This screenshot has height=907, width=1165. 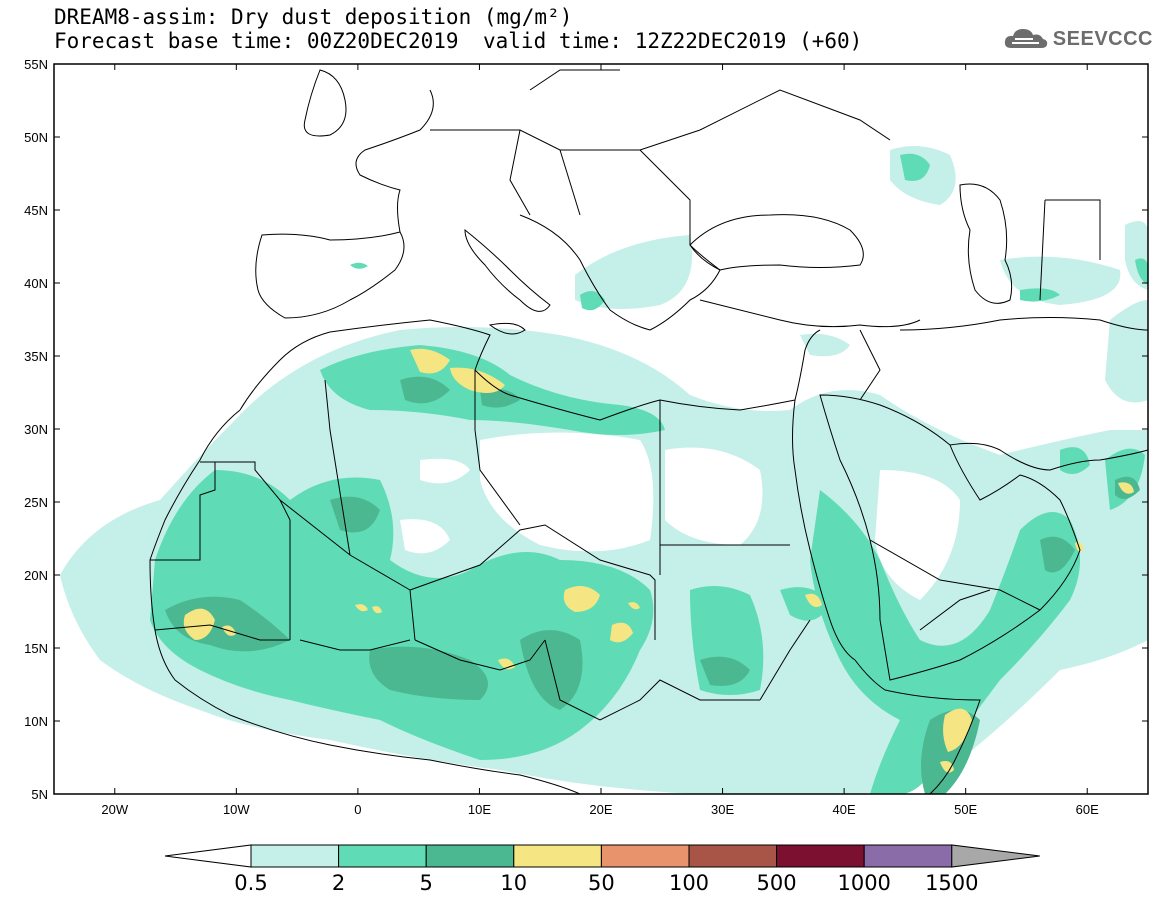 I want to click on lon-label: 50E, so click(x=965, y=809).